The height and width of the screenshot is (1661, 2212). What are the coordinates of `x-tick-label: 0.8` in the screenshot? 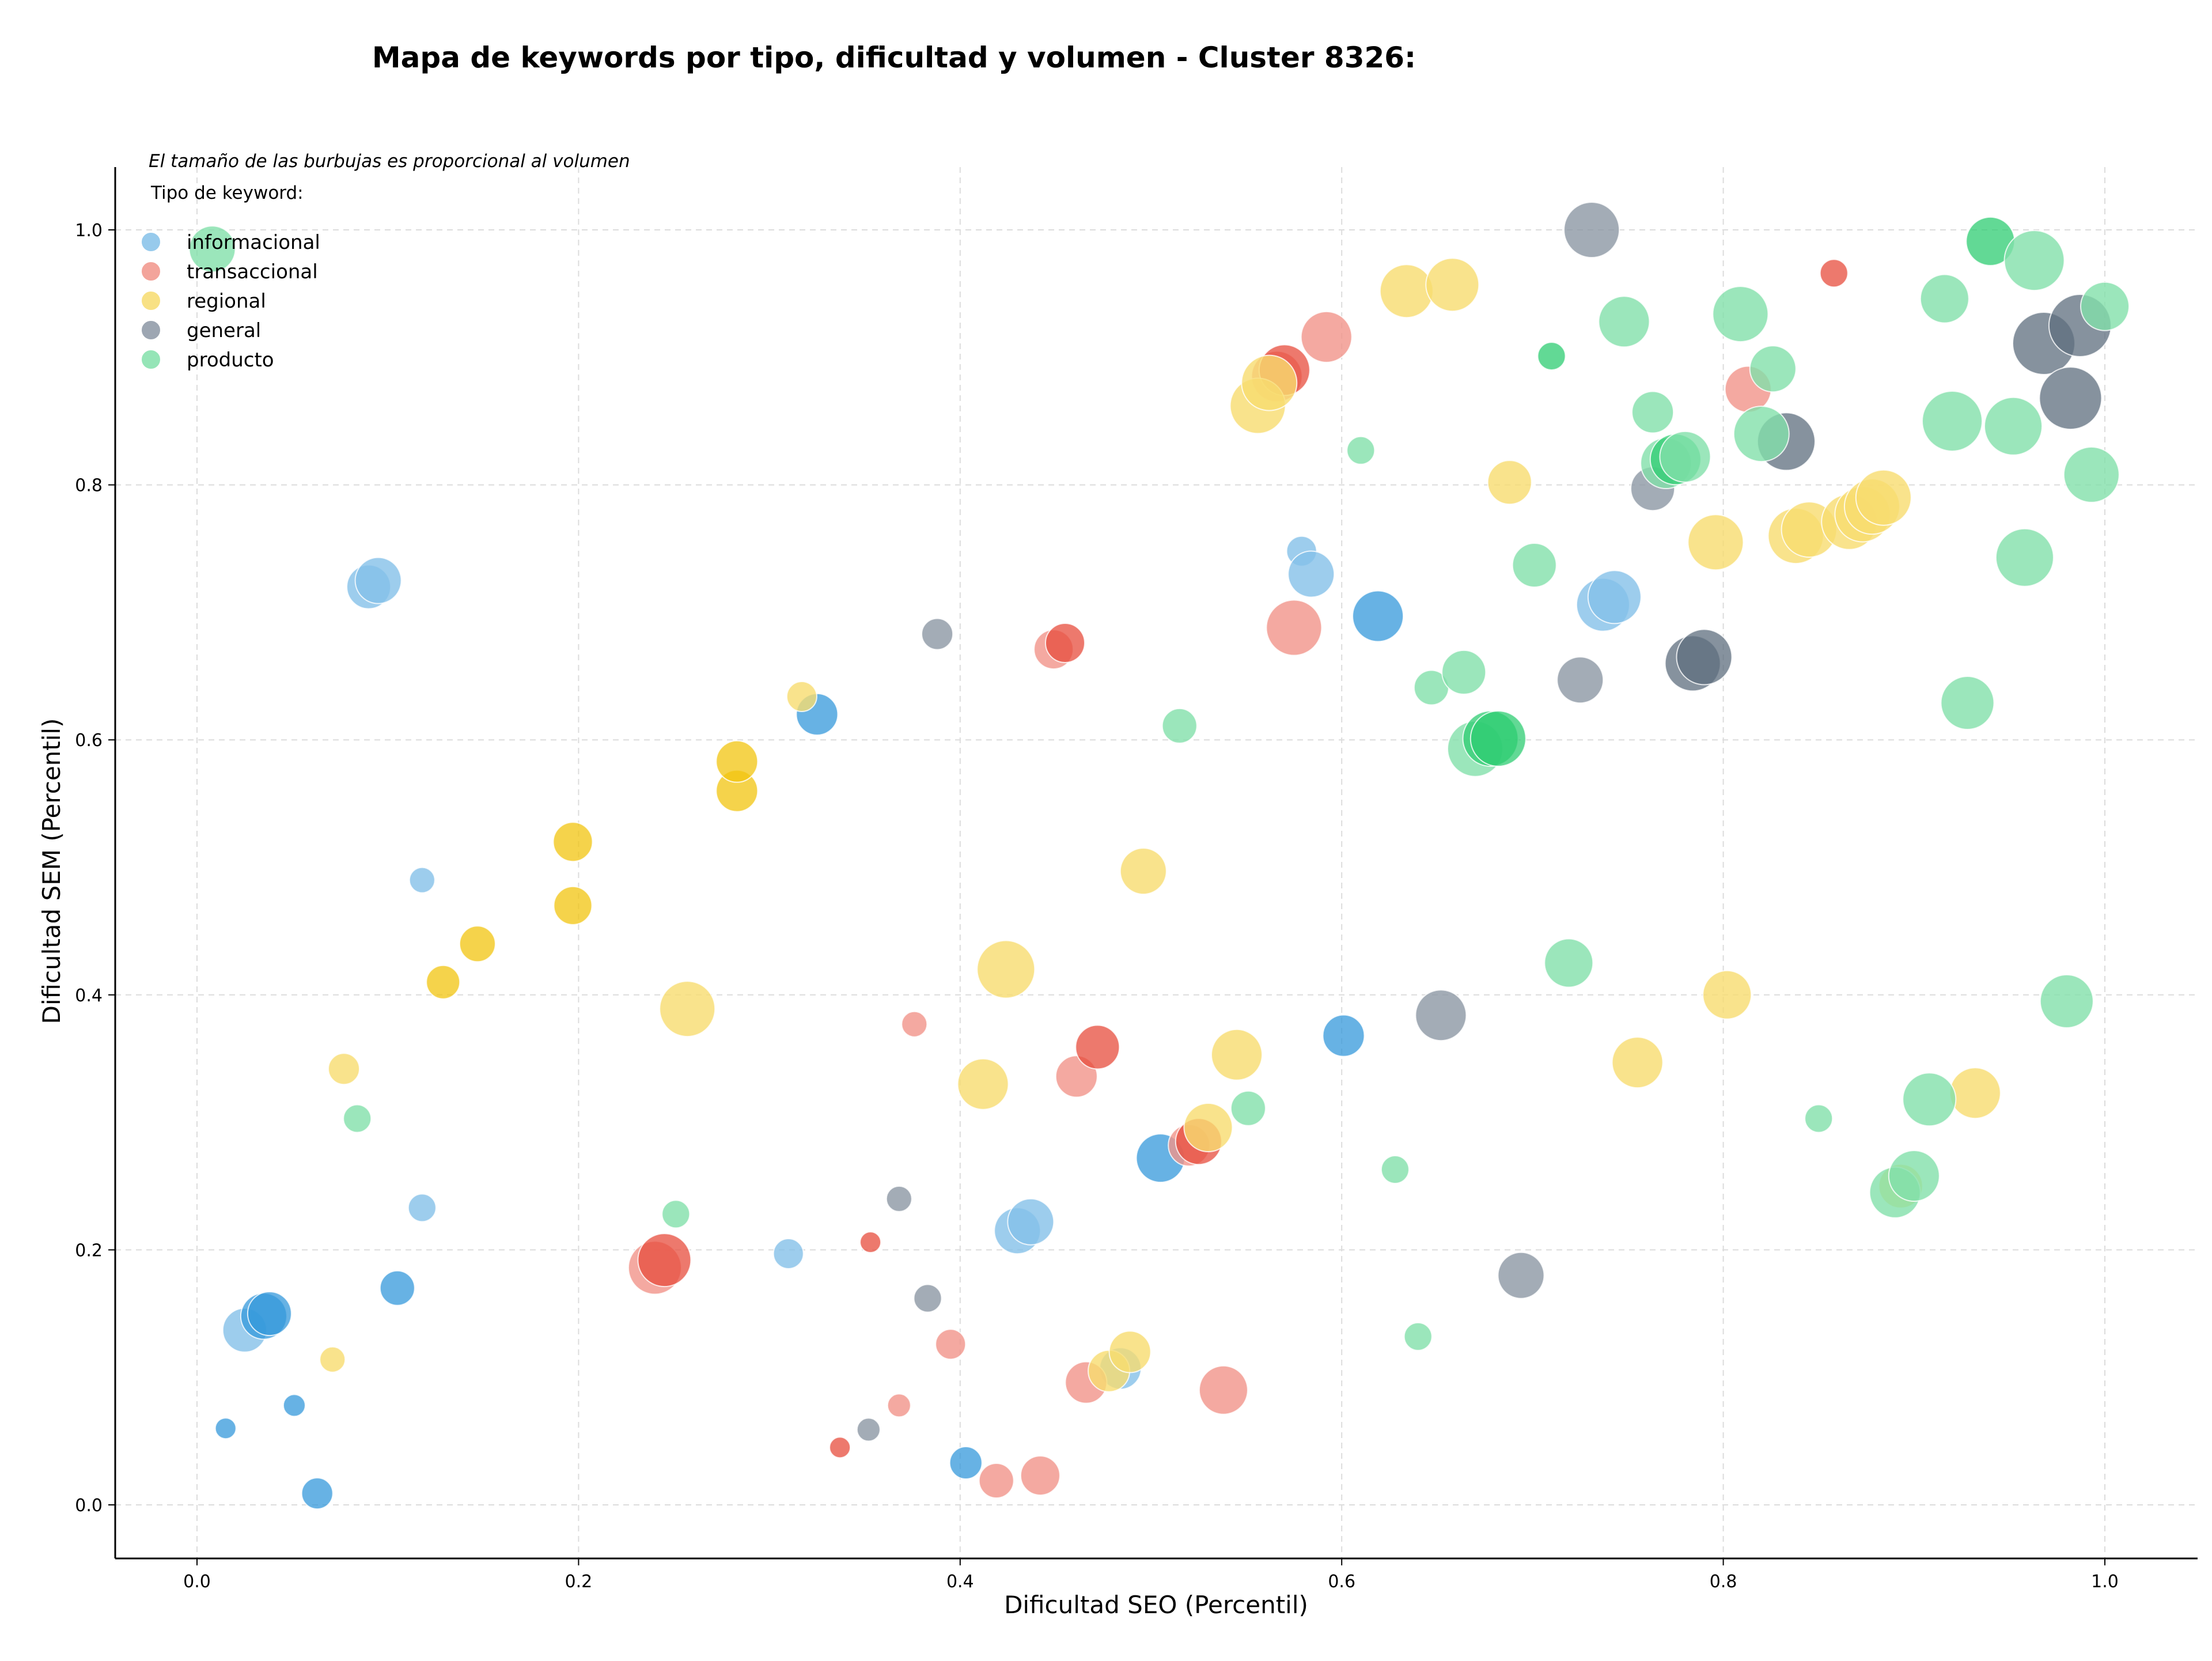 It's located at (1723, 1582).